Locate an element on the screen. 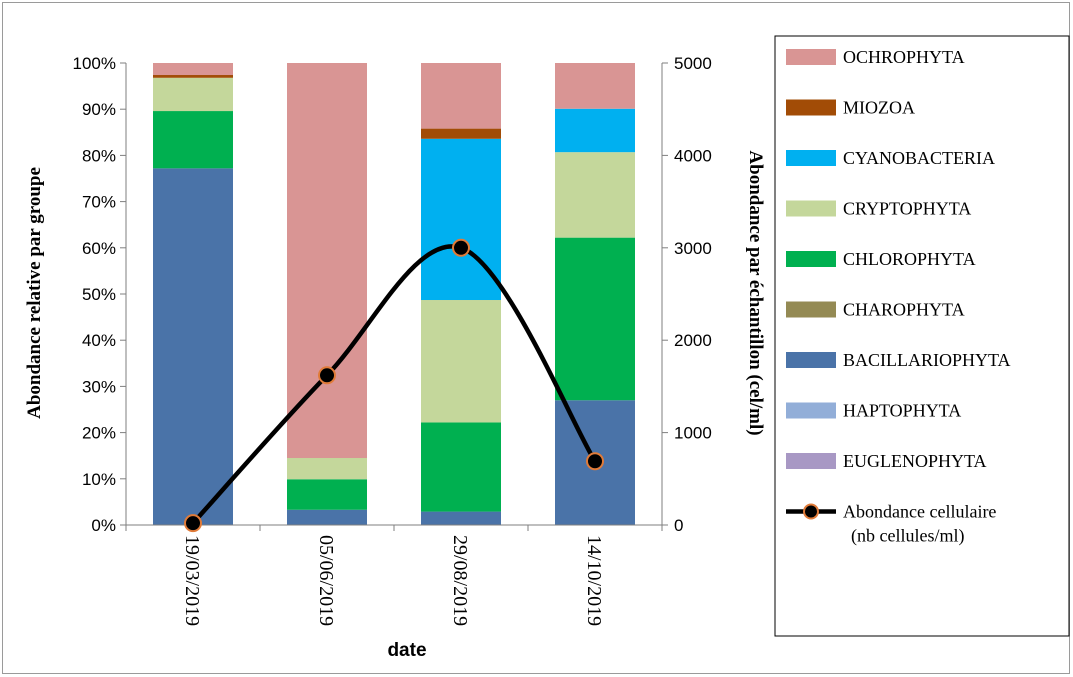  legend-swatch-miozoa is located at coordinates (811, 107).